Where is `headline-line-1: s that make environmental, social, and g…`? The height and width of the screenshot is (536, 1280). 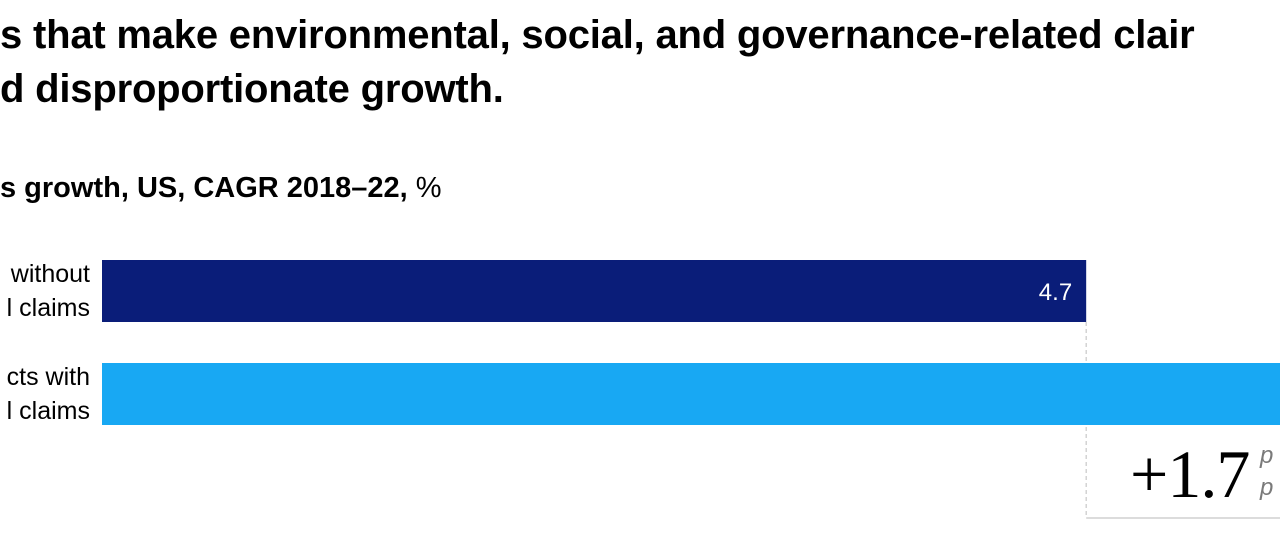 headline-line-1: s that make environmental, social, and g… is located at coordinates (597, 35).